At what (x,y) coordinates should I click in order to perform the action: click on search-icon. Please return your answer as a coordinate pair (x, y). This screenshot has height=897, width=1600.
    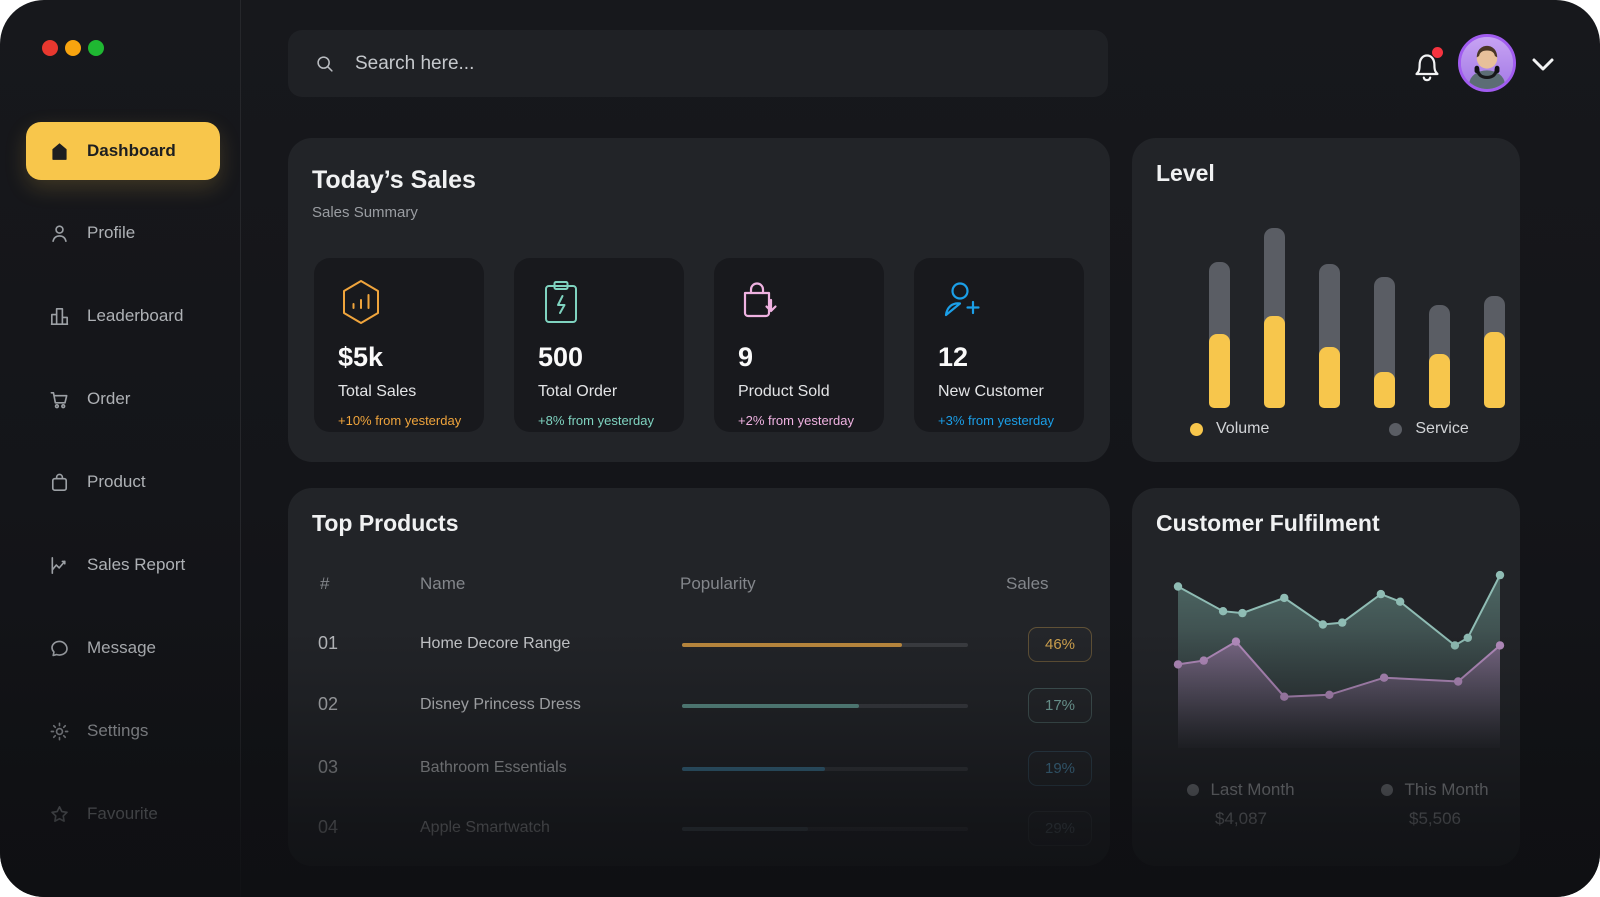
    Looking at the image, I should click on (325, 63).